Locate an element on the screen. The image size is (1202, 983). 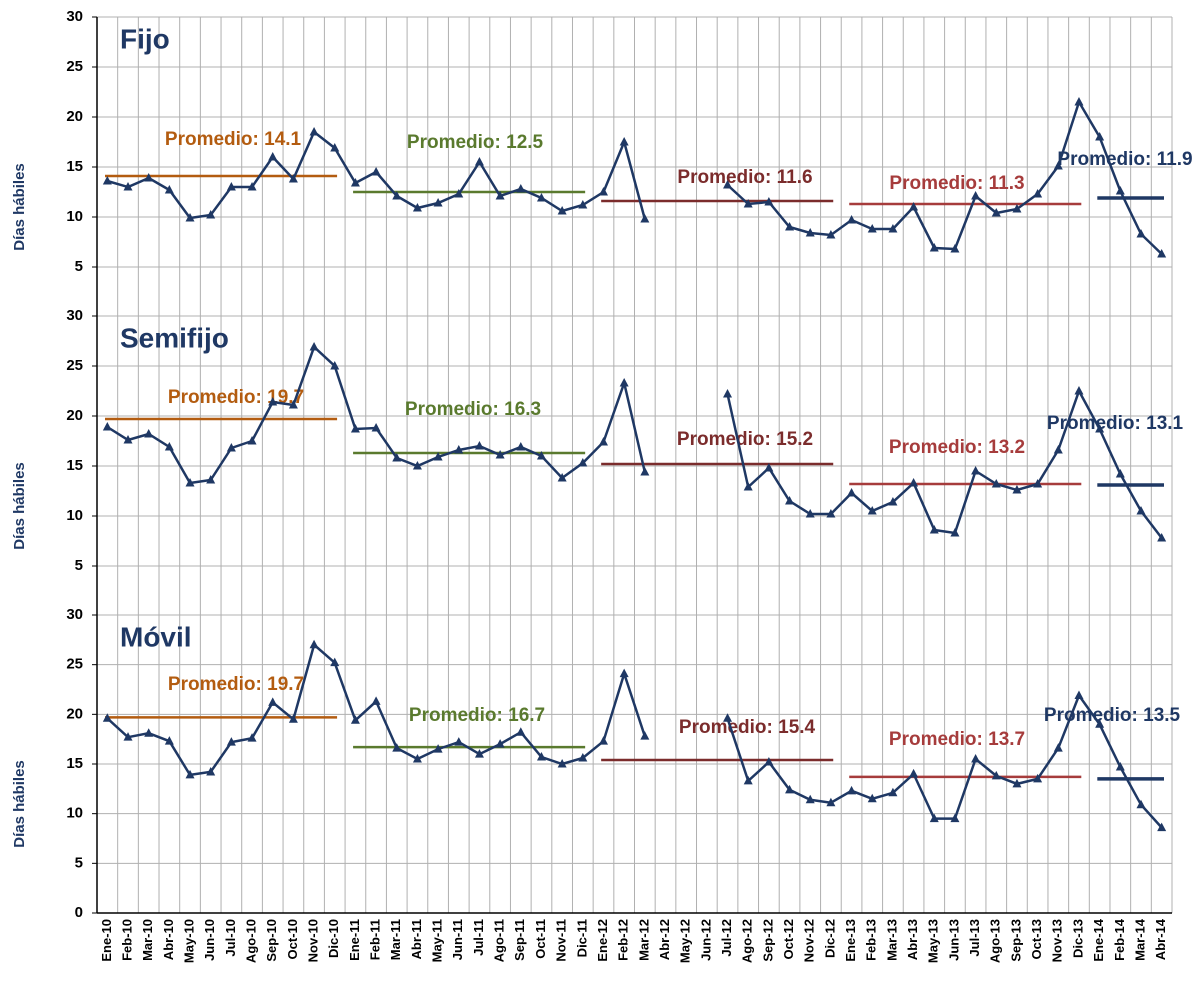
x-tick-label: Mar-12 is located at coordinates (643, 940).